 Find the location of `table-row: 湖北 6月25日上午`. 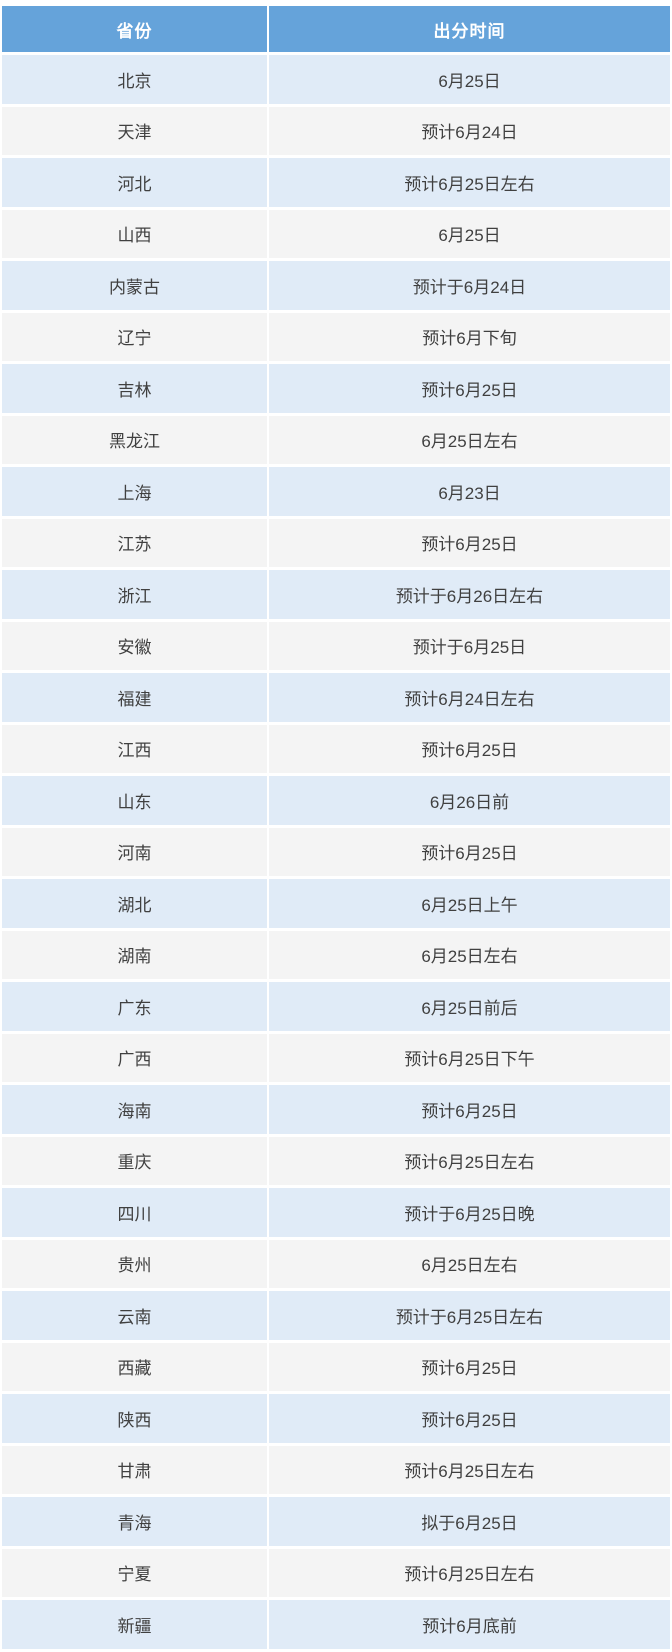

table-row: 湖北 6月25日上午 is located at coordinates (336, 903).